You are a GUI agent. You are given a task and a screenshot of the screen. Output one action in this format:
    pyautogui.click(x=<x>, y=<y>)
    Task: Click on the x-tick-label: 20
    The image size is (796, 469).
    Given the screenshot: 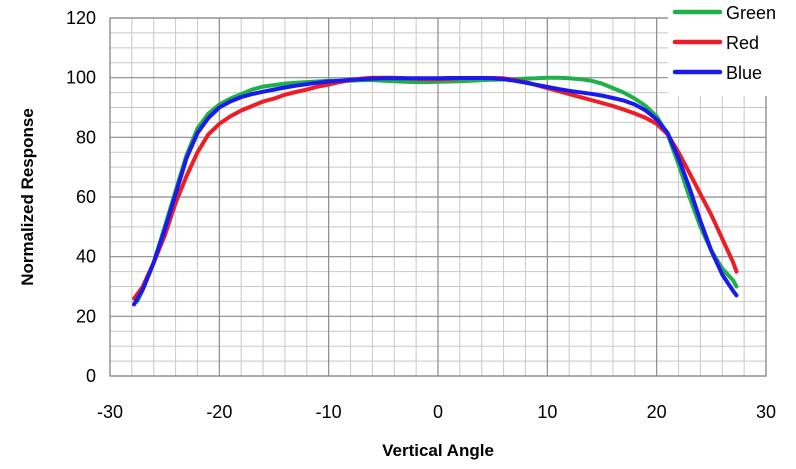 What is the action you would take?
    pyautogui.click(x=657, y=412)
    